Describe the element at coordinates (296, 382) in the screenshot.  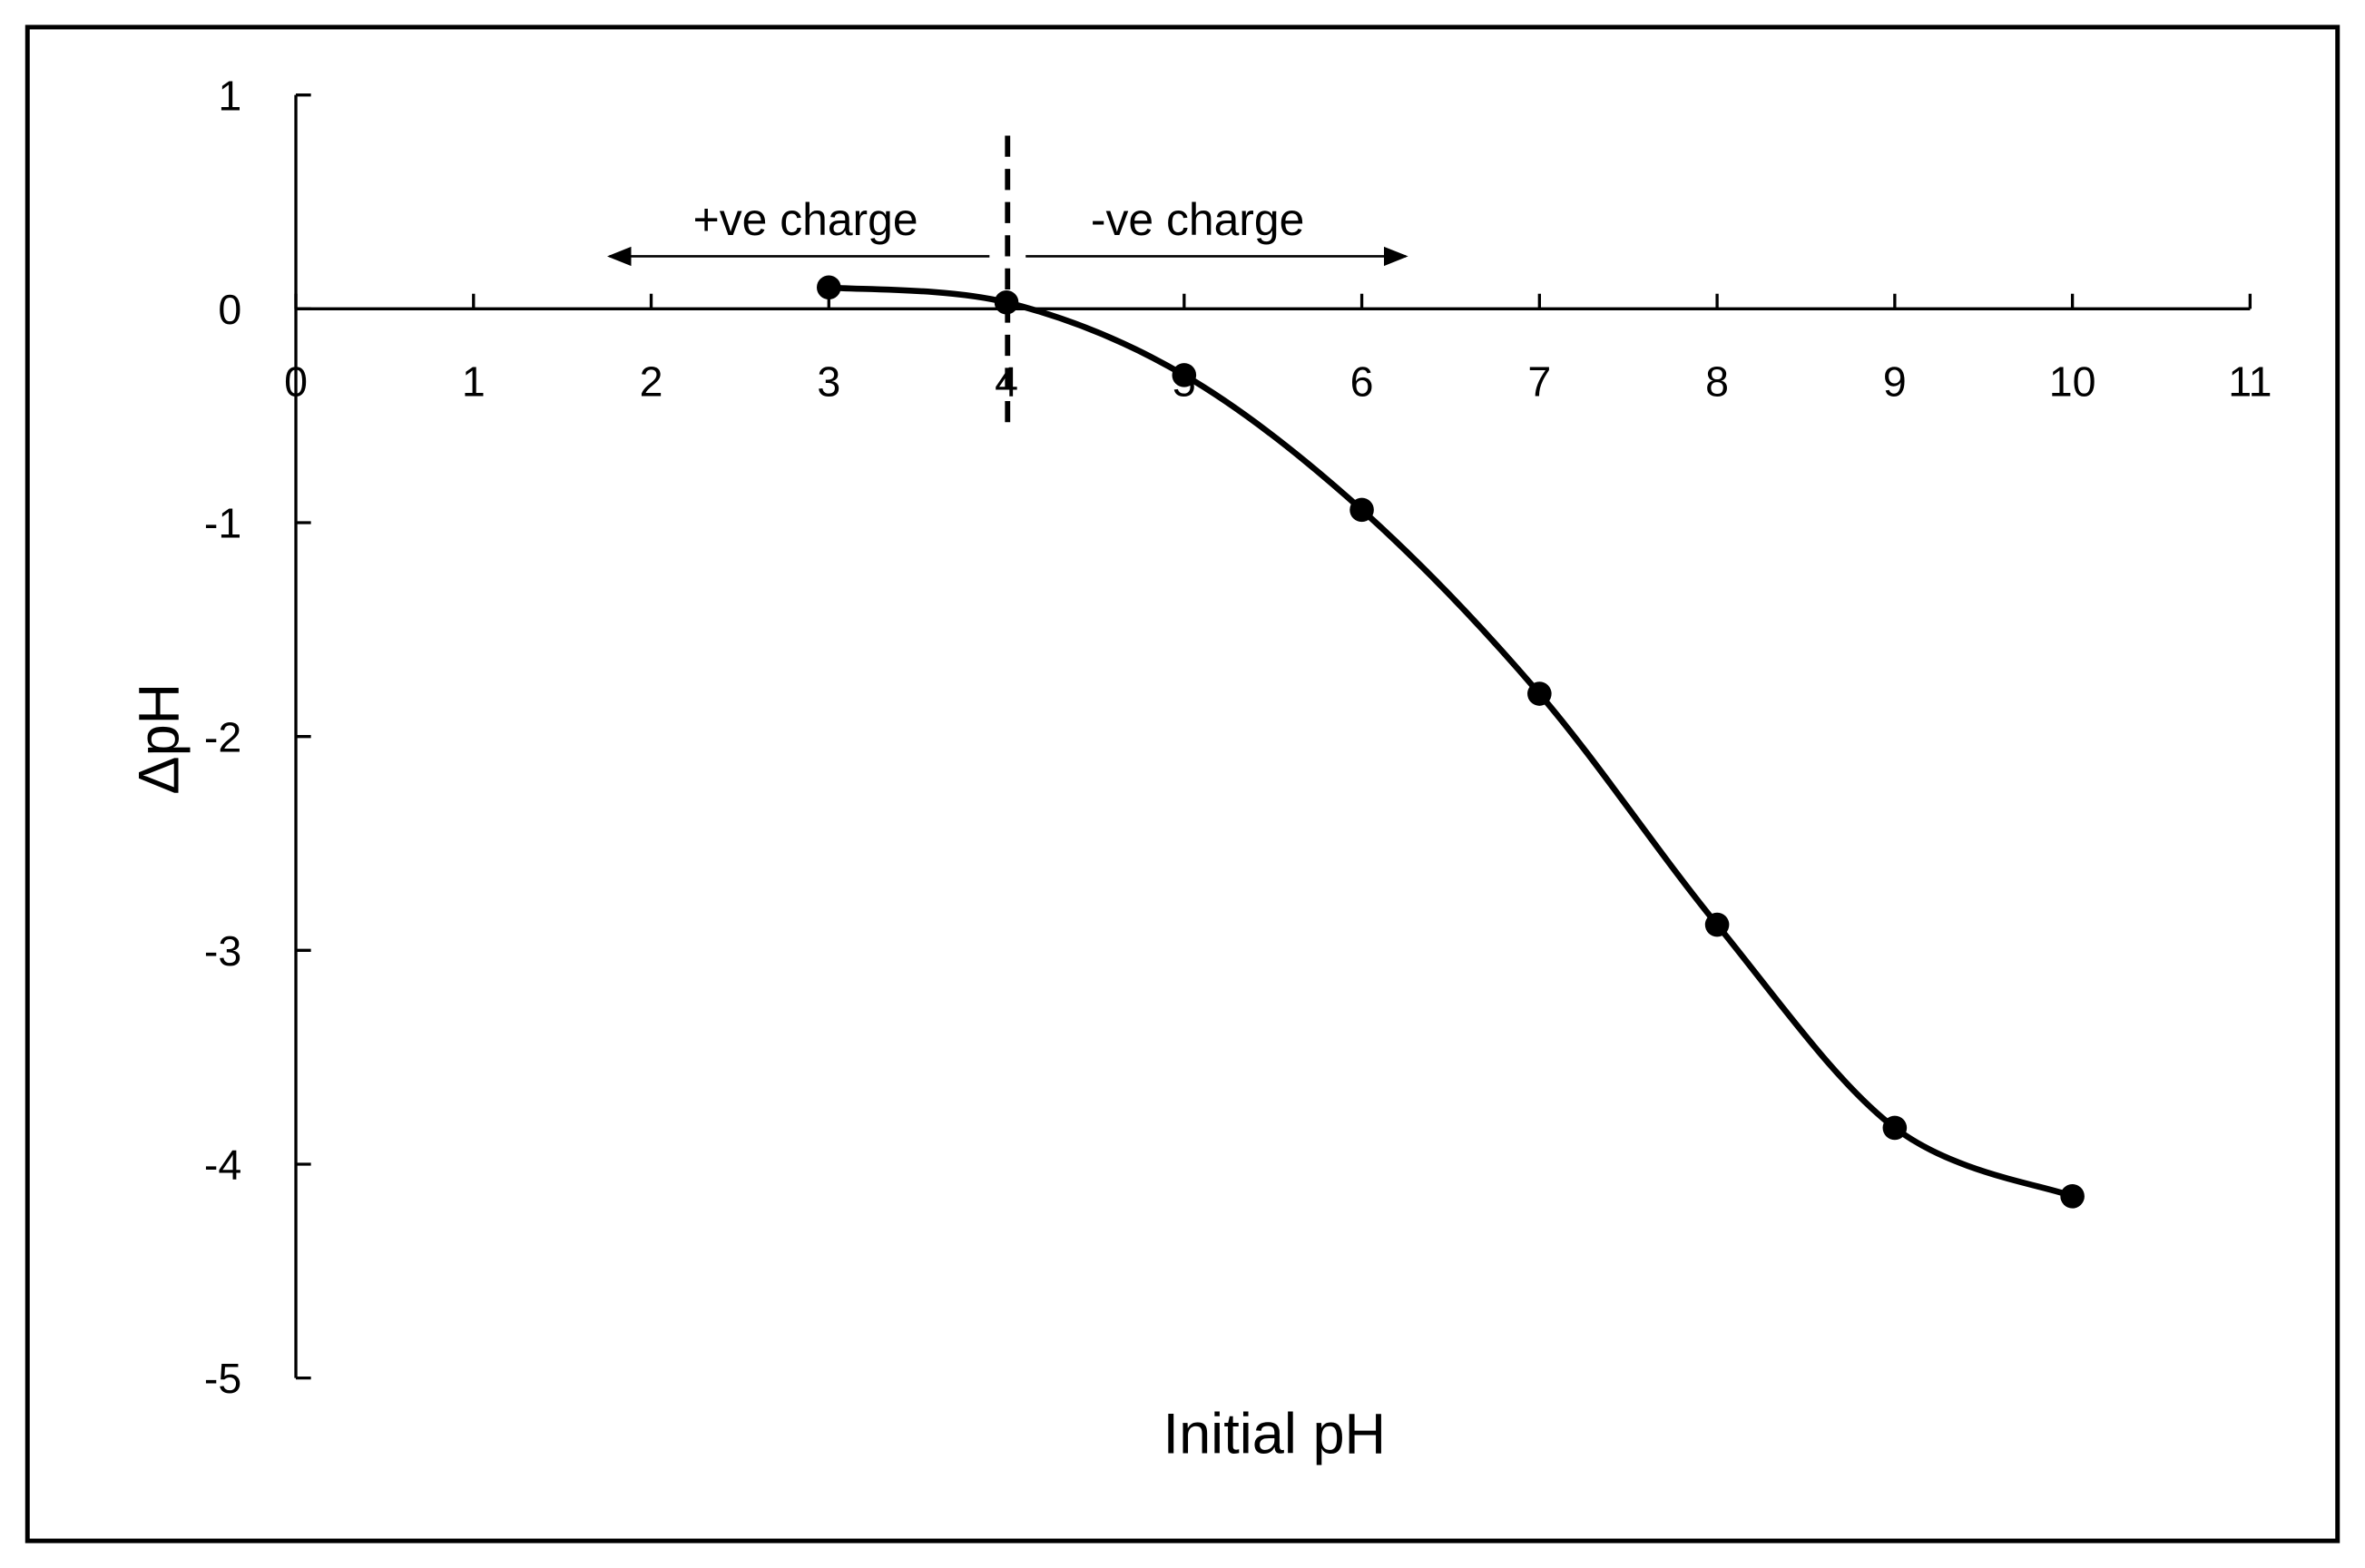
I see `x-tick-label: 0` at that location.